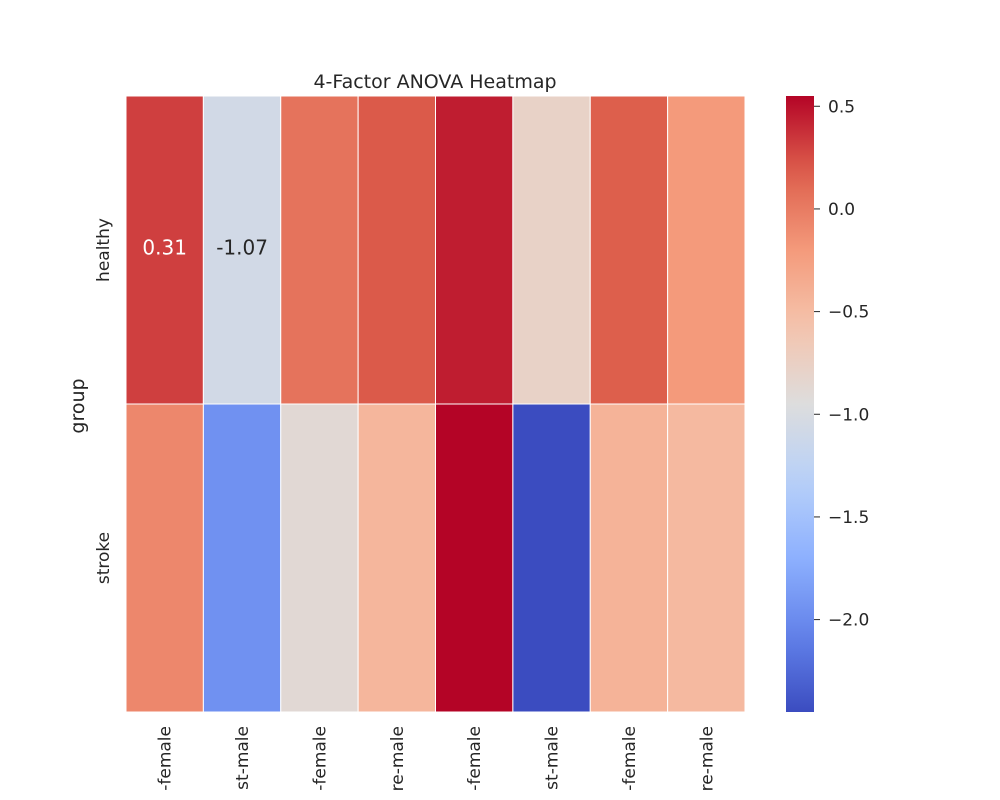 The width and height of the screenshot is (1000, 800). Describe the element at coordinates (848, 415) in the screenshot. I see `colorbar-tick-label: −1.0` at that location.